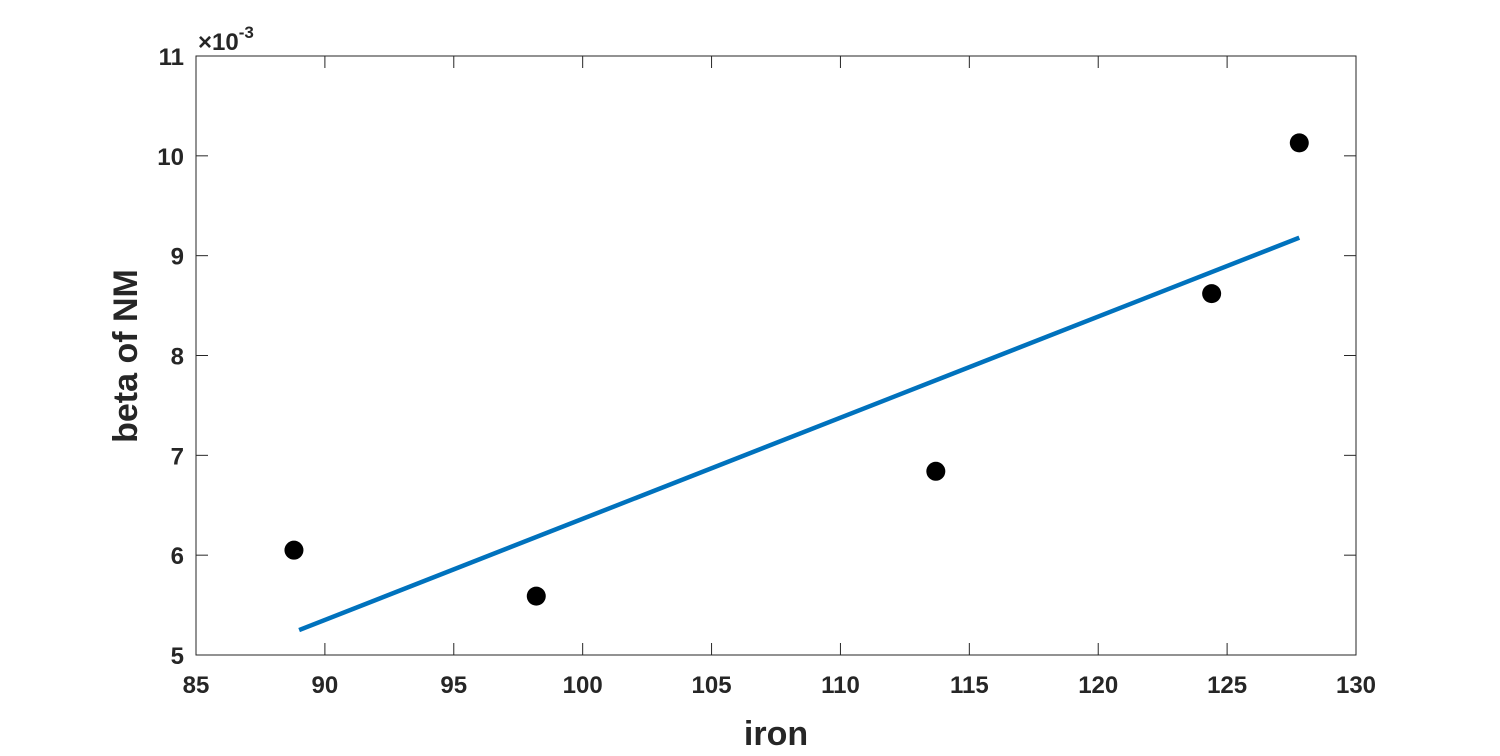  I want to click on y-tick-label: 7, so click(177, 456).